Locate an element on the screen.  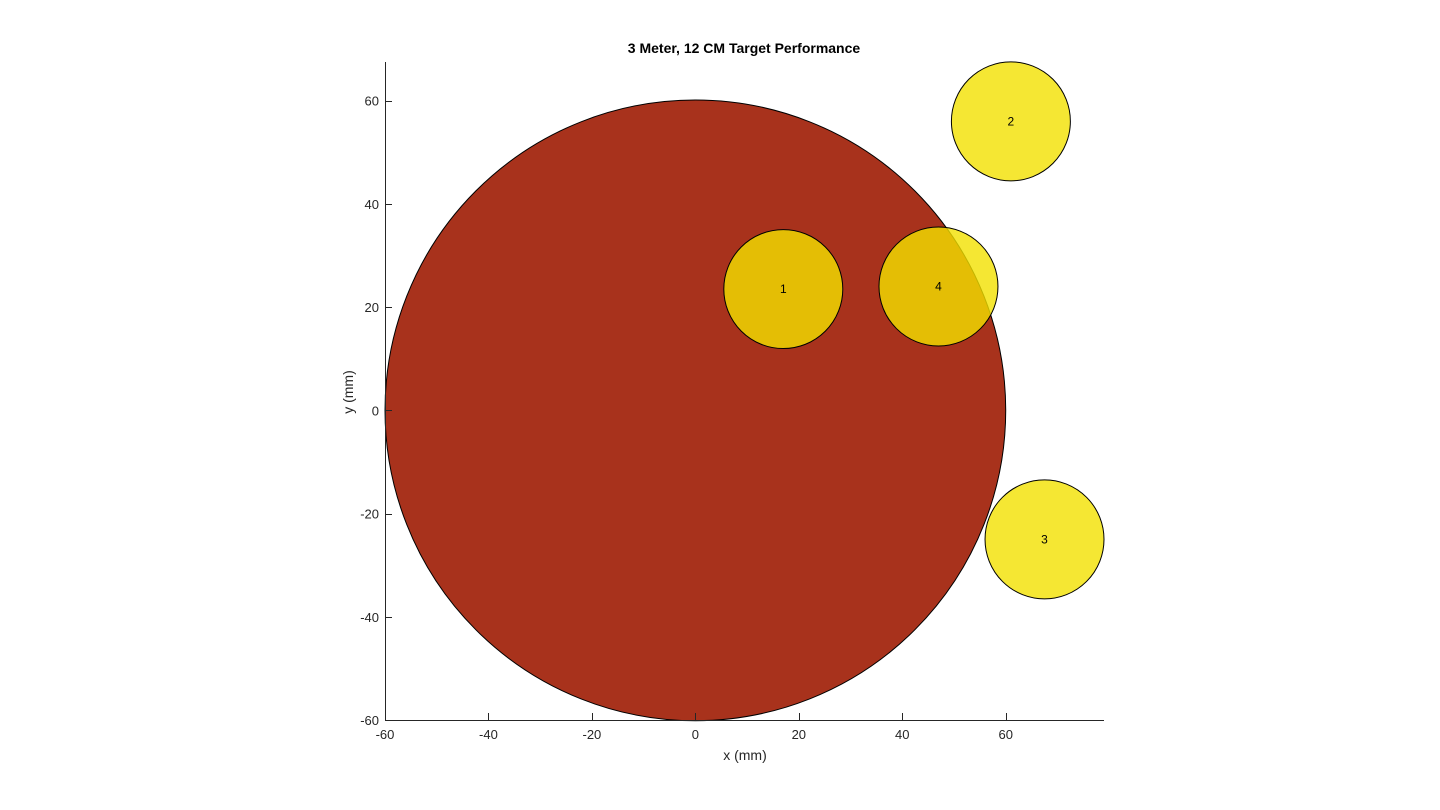
shot-label-4: 4 is located at coordinates (938, 286).